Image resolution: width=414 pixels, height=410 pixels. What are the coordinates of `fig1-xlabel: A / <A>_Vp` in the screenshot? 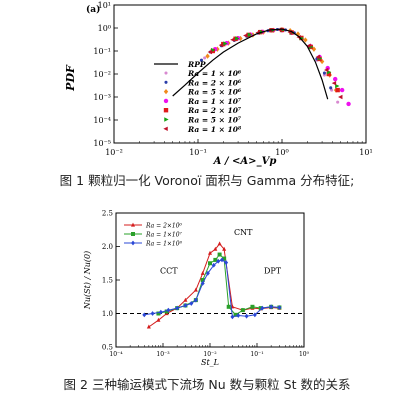 It's located at (245, 161).